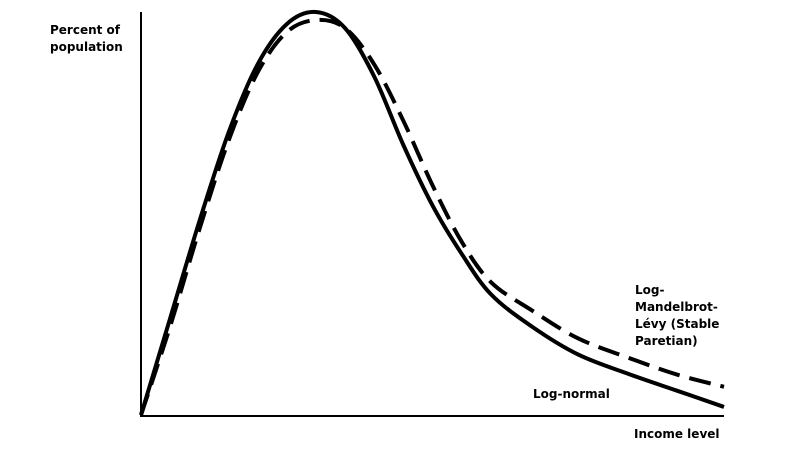  Describe the element at coordinates (86, 38) in the screenshot. I see `y-axis-label: Percent of population` at that location.